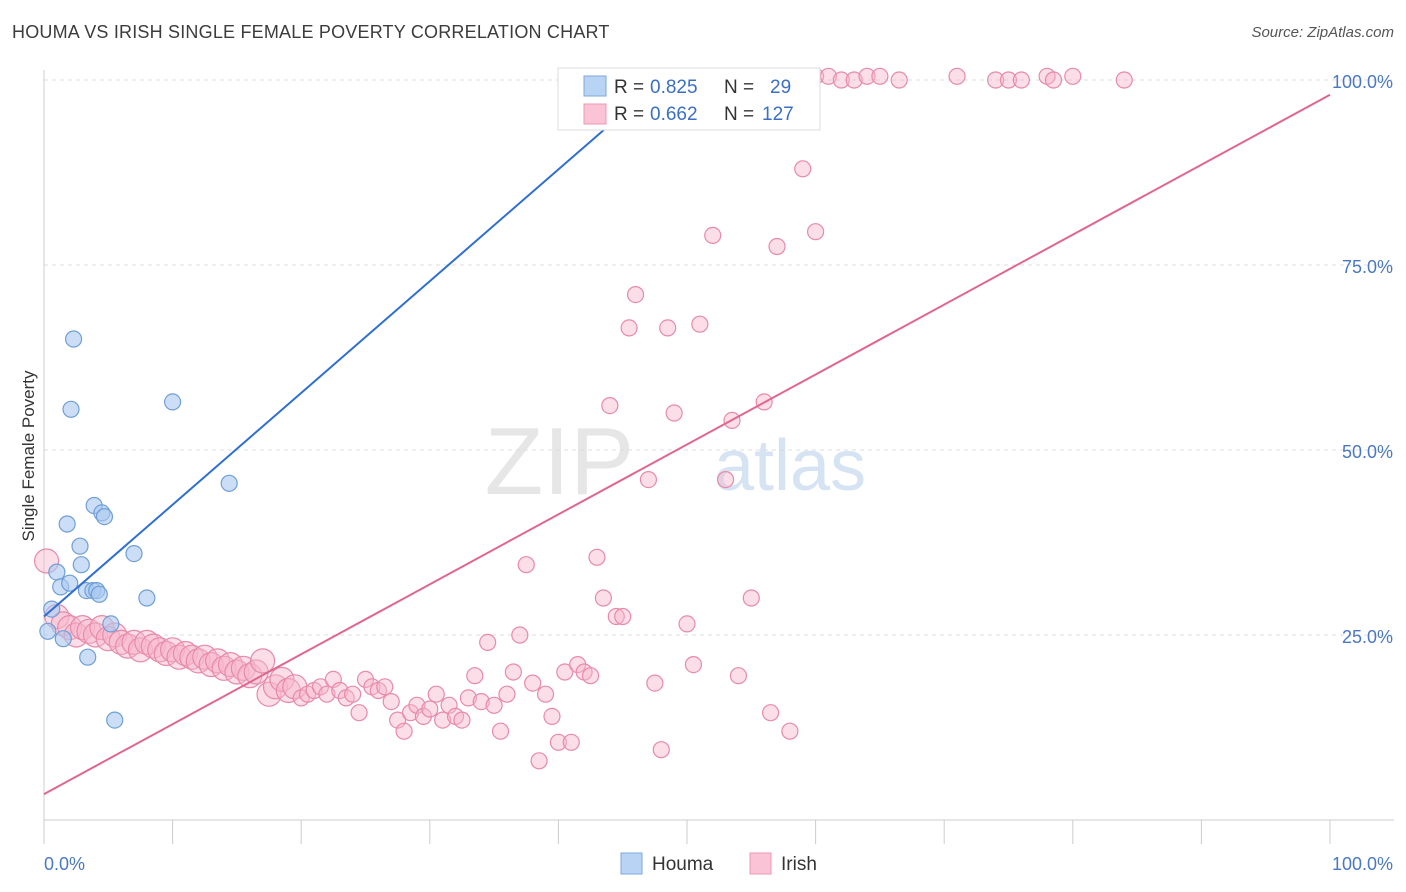  I want to click on bottom-legend-swatch-irish, so click(760, 863).